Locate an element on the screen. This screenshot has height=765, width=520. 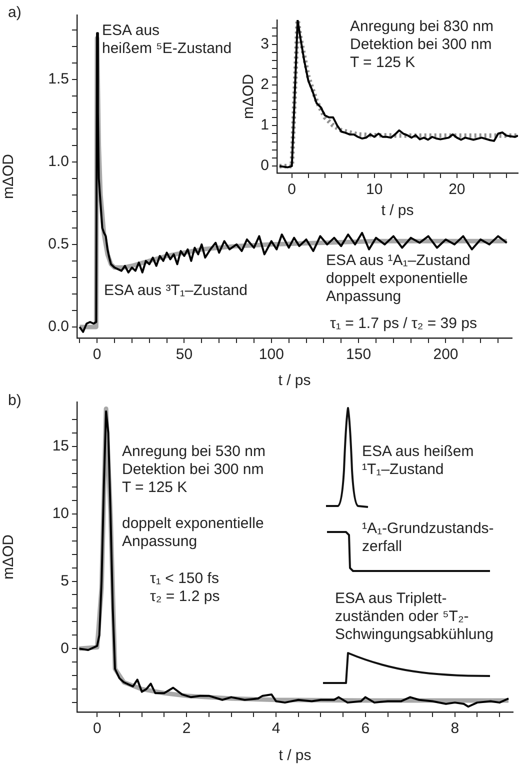
annotation: τ₁ = 1.7 ps / τ₂ = 39 ps is located at coordinates (403, 324).